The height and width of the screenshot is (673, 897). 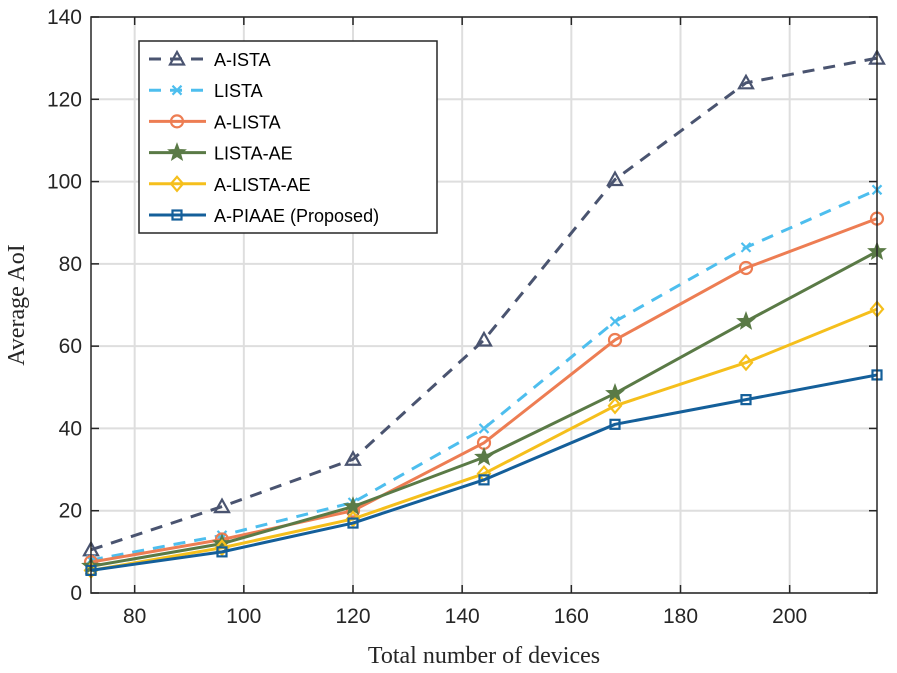 What do you see at coordinates (17, 305) in the screenshot?
I see `y-axis-label: Average AoI` at bounding box center [17, 305].